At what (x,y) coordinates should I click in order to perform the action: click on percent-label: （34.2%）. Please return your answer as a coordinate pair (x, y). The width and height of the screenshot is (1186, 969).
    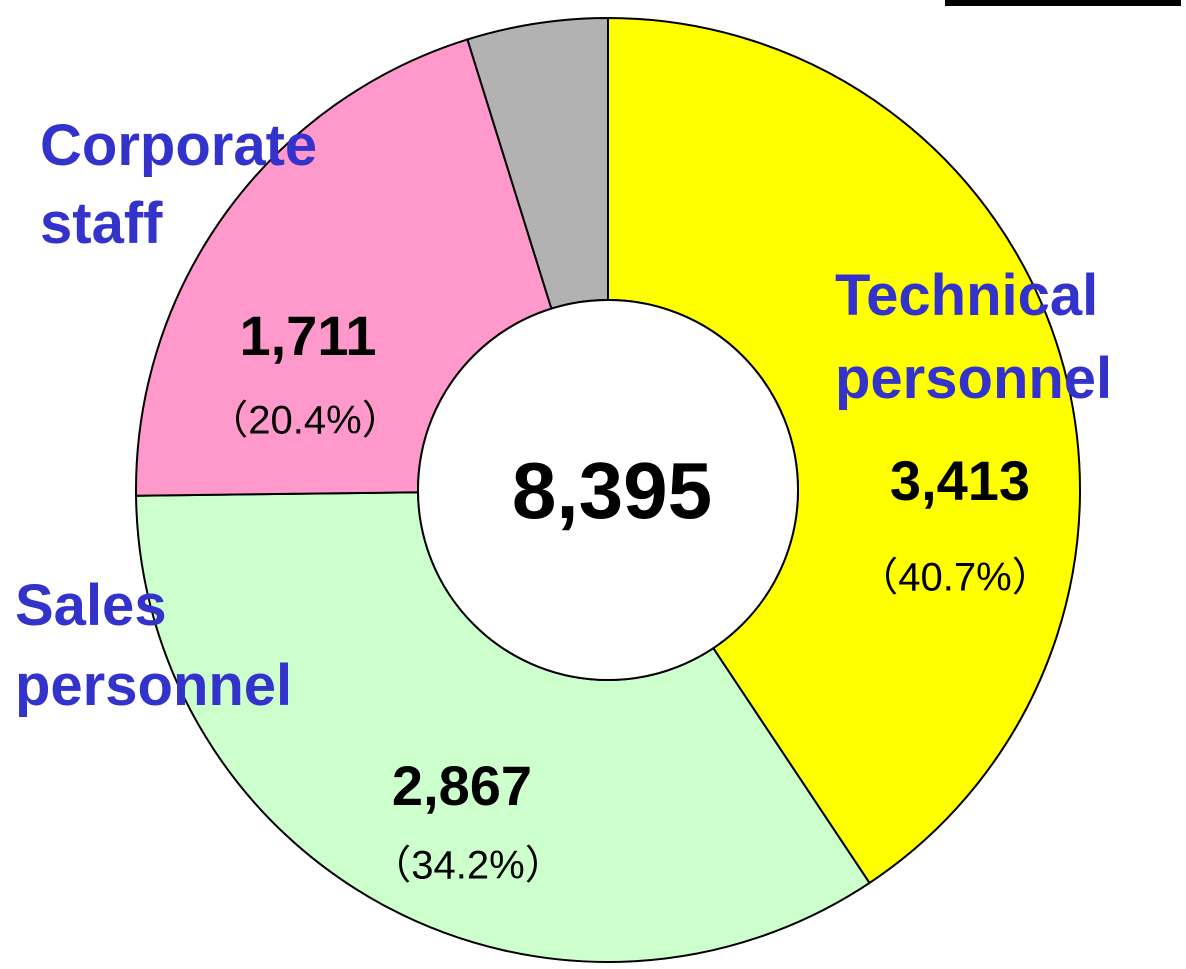
    Looking at the image, I should click on (467, 866).